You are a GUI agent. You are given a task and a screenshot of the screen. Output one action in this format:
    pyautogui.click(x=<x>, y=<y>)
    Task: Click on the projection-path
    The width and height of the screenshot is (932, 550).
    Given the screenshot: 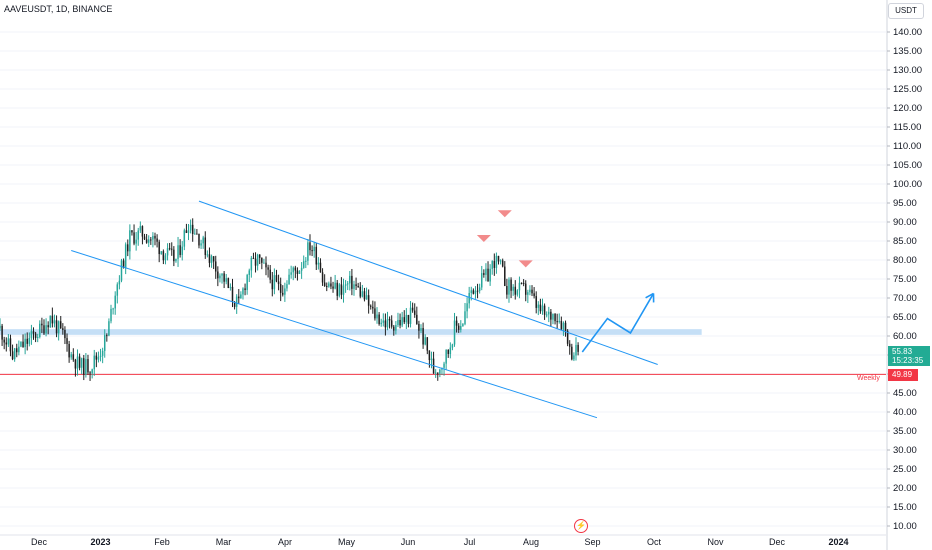 What is the action you would take?
    pyautogui.click(x=618, y=323)
    